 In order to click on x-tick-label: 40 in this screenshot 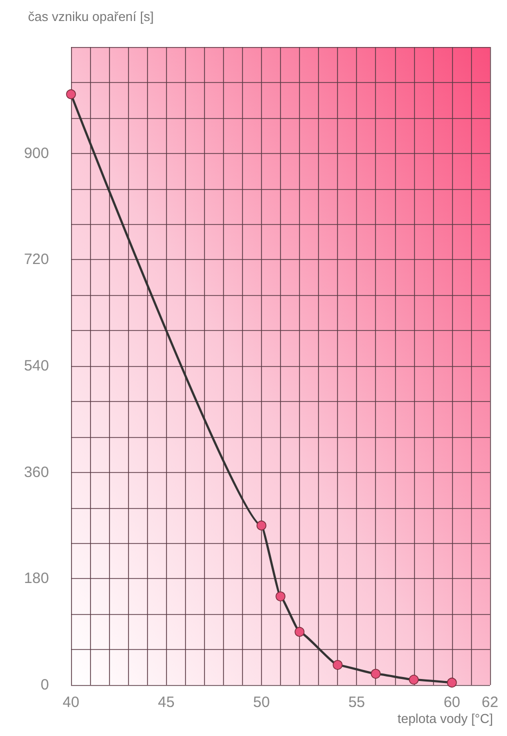, I will do `click(71, 702)`.